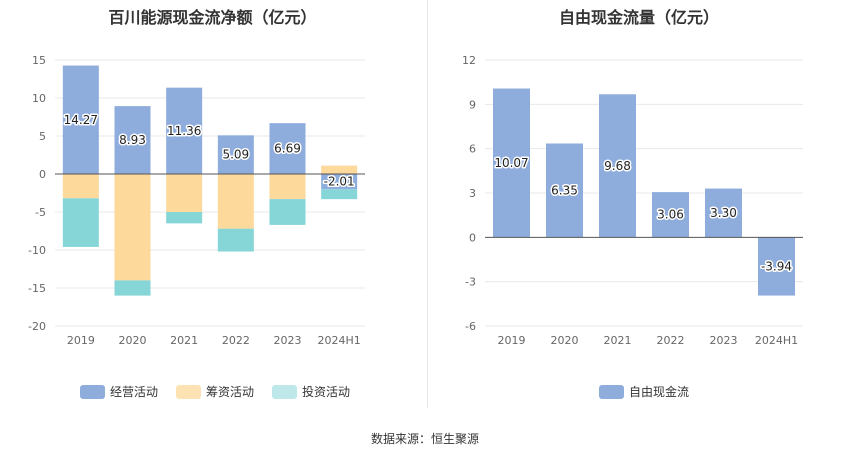 The image size is (850, 459). What do you see at coordinates (776, 340) in the screenshot?
I see `right-x-tick-label: 2024H1` at bounding box center [776, 340].